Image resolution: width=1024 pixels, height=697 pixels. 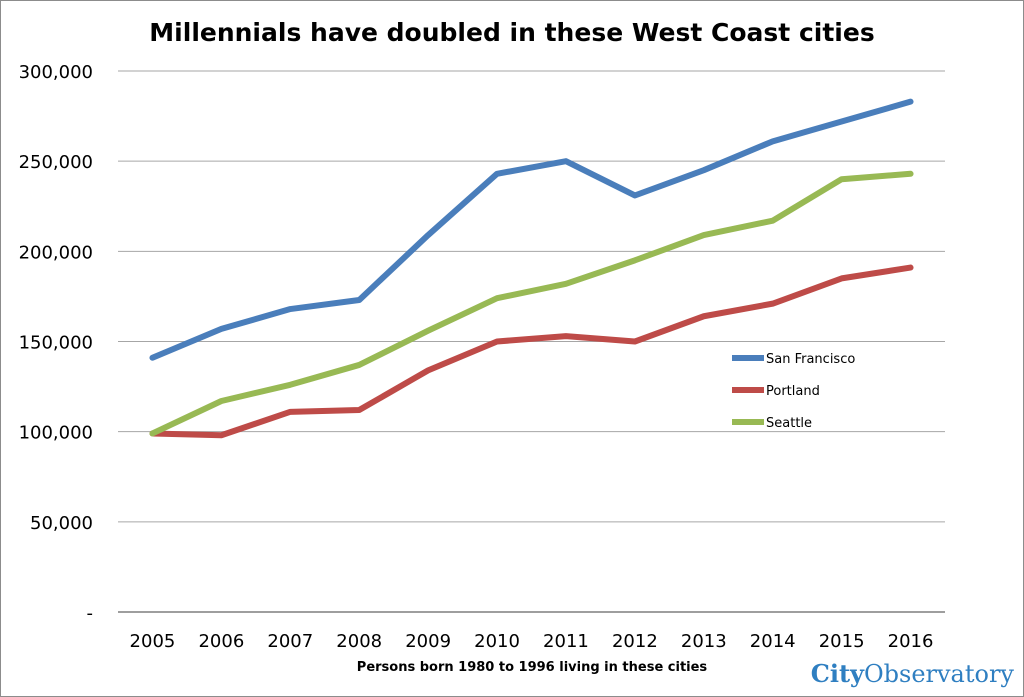 What do you see at coordinates (497, 641) in the screenshot?
I see `x-tick-label: 2010` at bounding box center [497, 641].